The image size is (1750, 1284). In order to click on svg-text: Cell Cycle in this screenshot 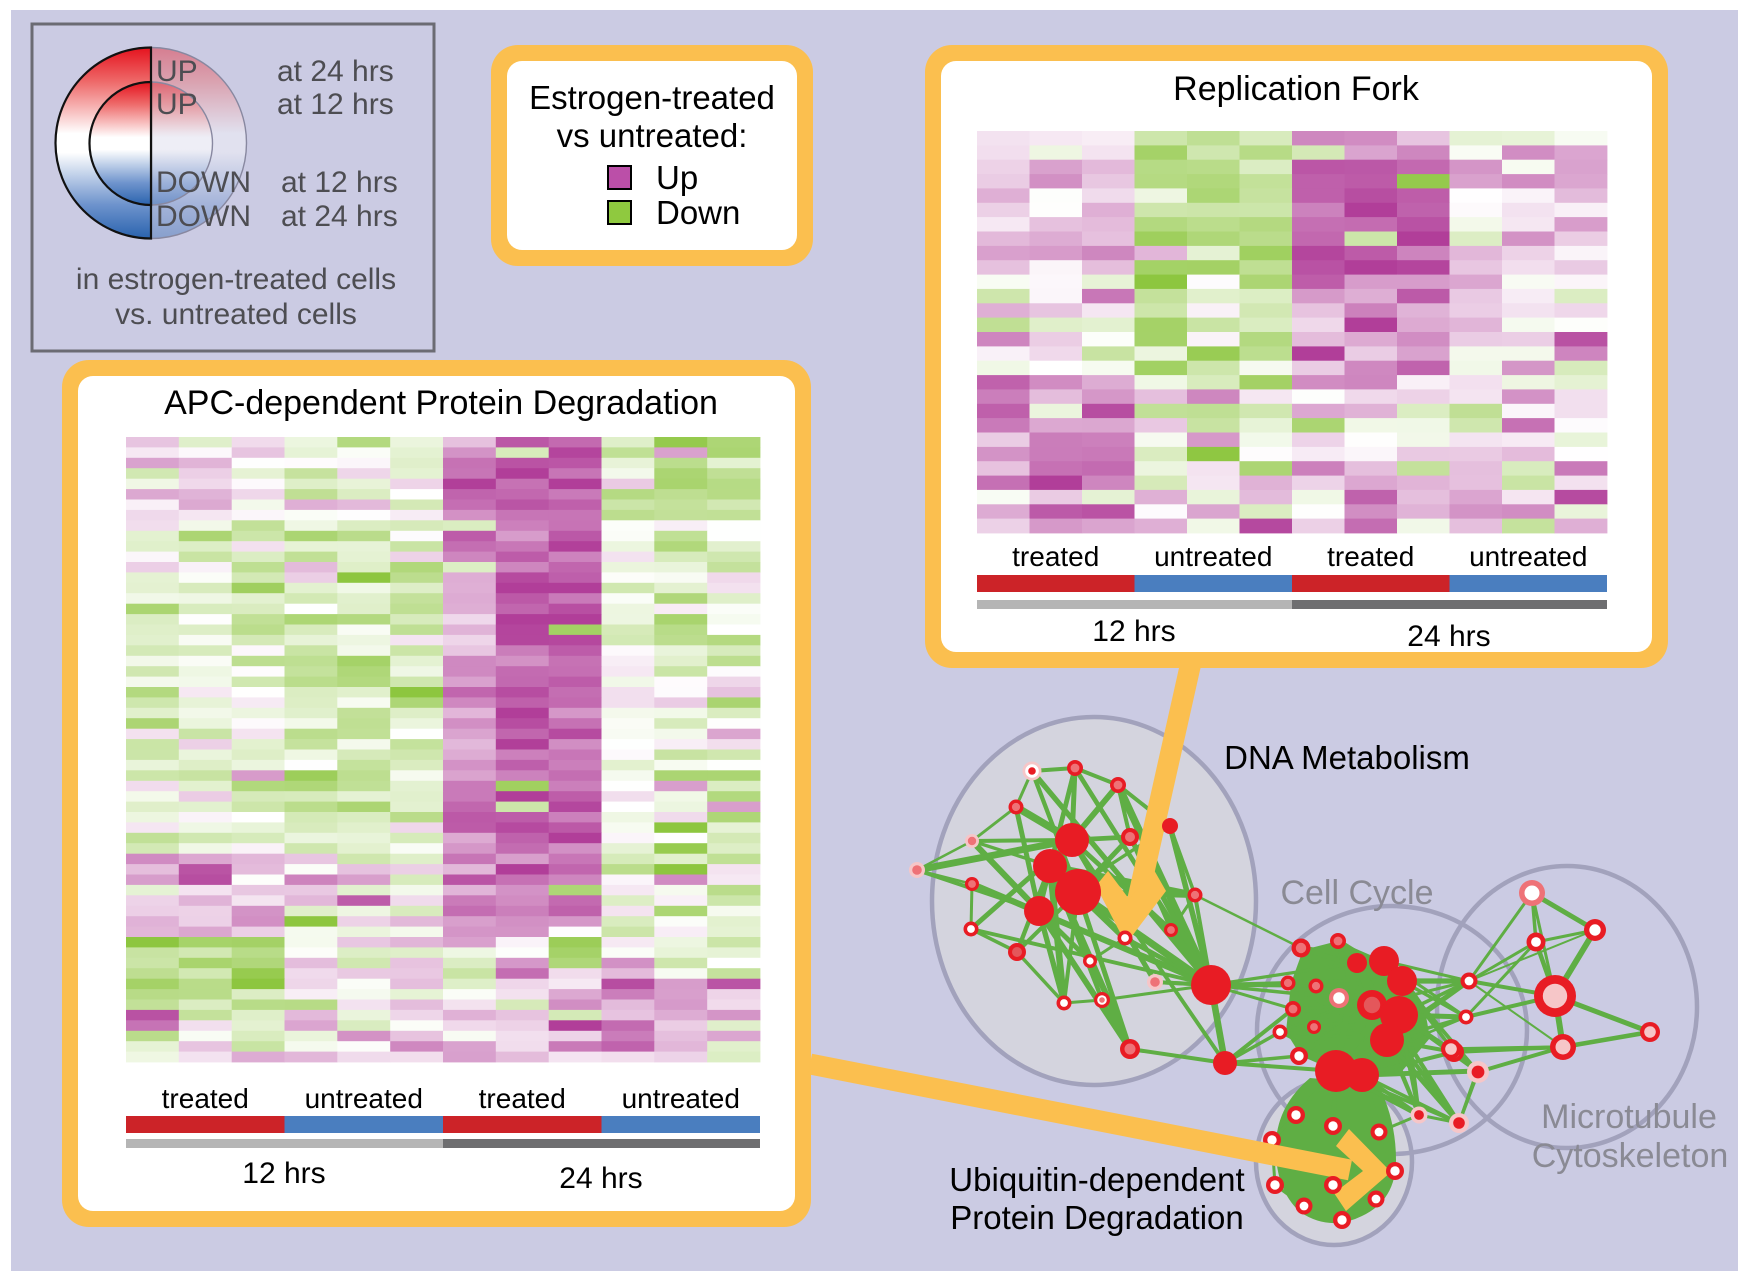, I will do `click(1356, 893)`.